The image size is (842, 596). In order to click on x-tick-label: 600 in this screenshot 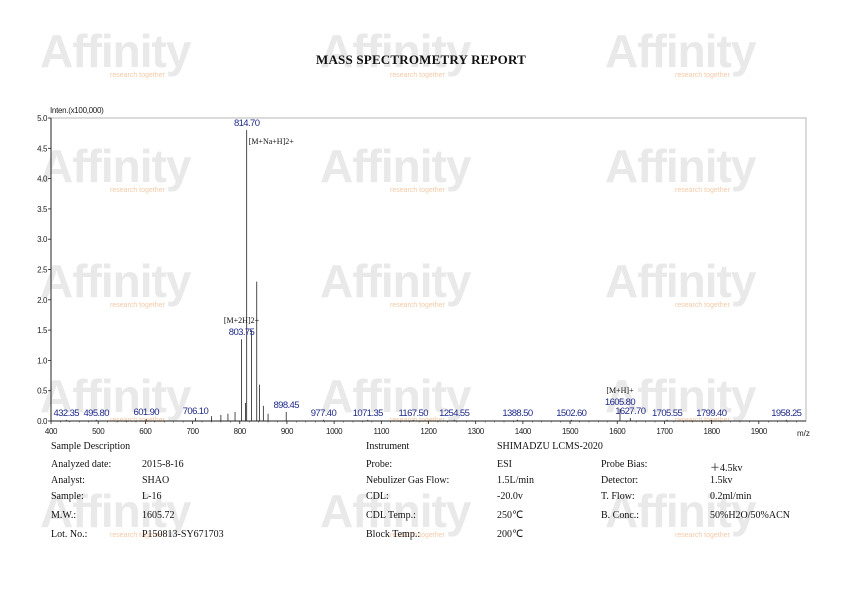, I will do `click(145, 431)`.